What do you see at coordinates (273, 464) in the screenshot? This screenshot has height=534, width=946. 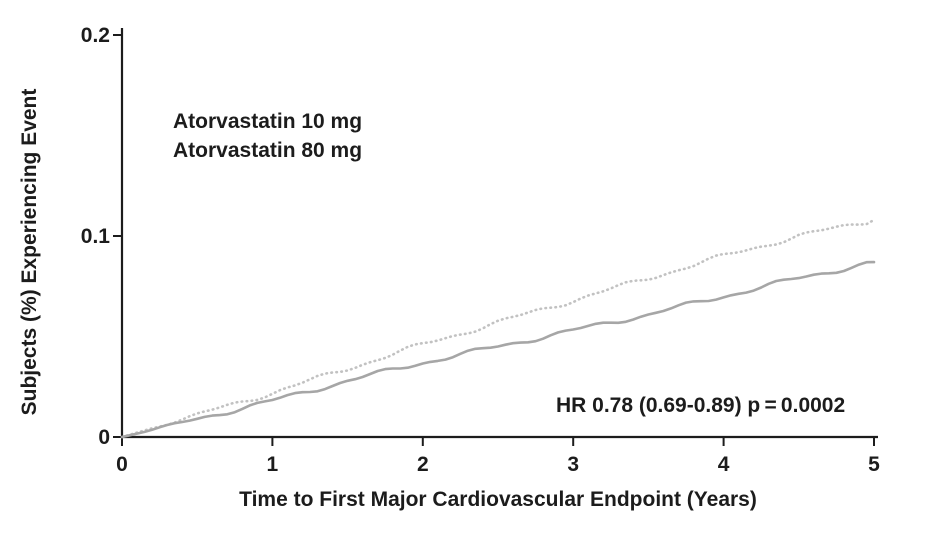 I see `x-tick-label-1: 1` at bounding box center [273, 464].